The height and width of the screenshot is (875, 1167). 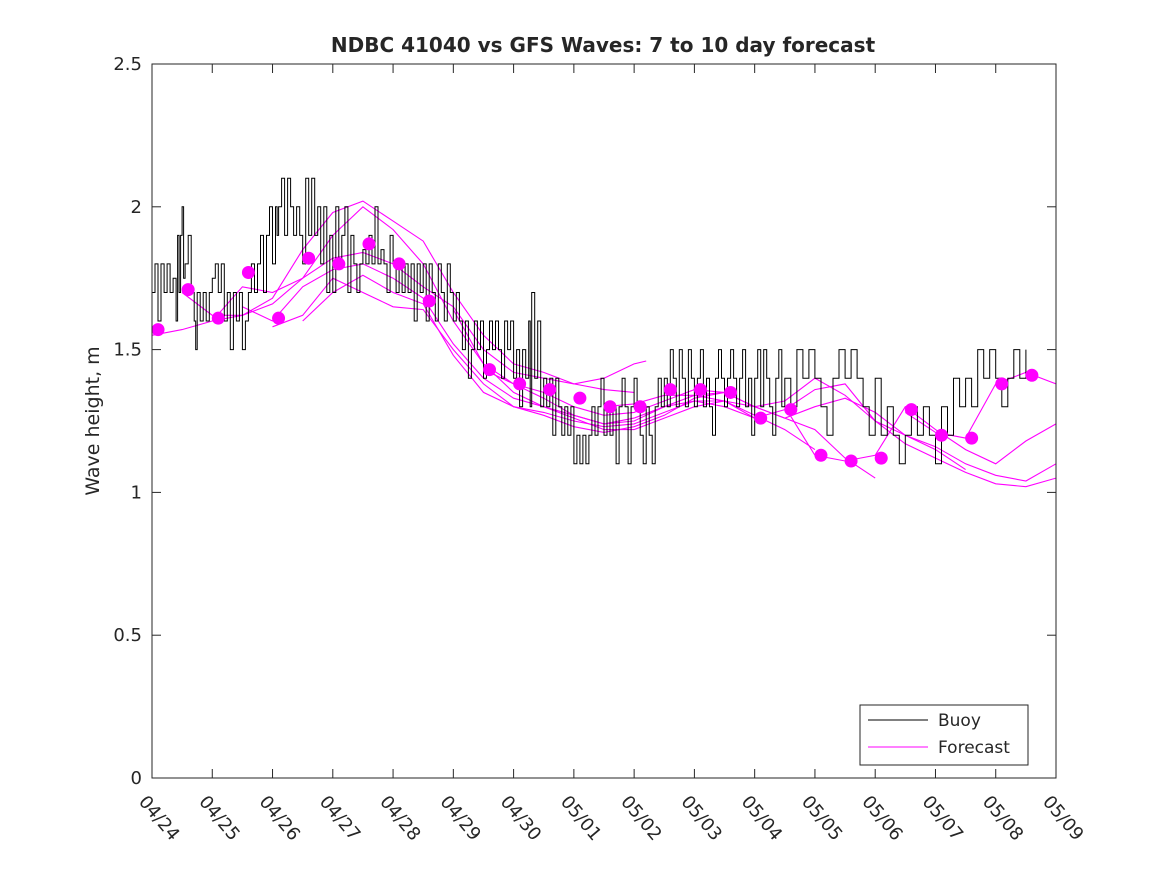 I want to click on y-tick-label: 1, so click(x=136, y=492).